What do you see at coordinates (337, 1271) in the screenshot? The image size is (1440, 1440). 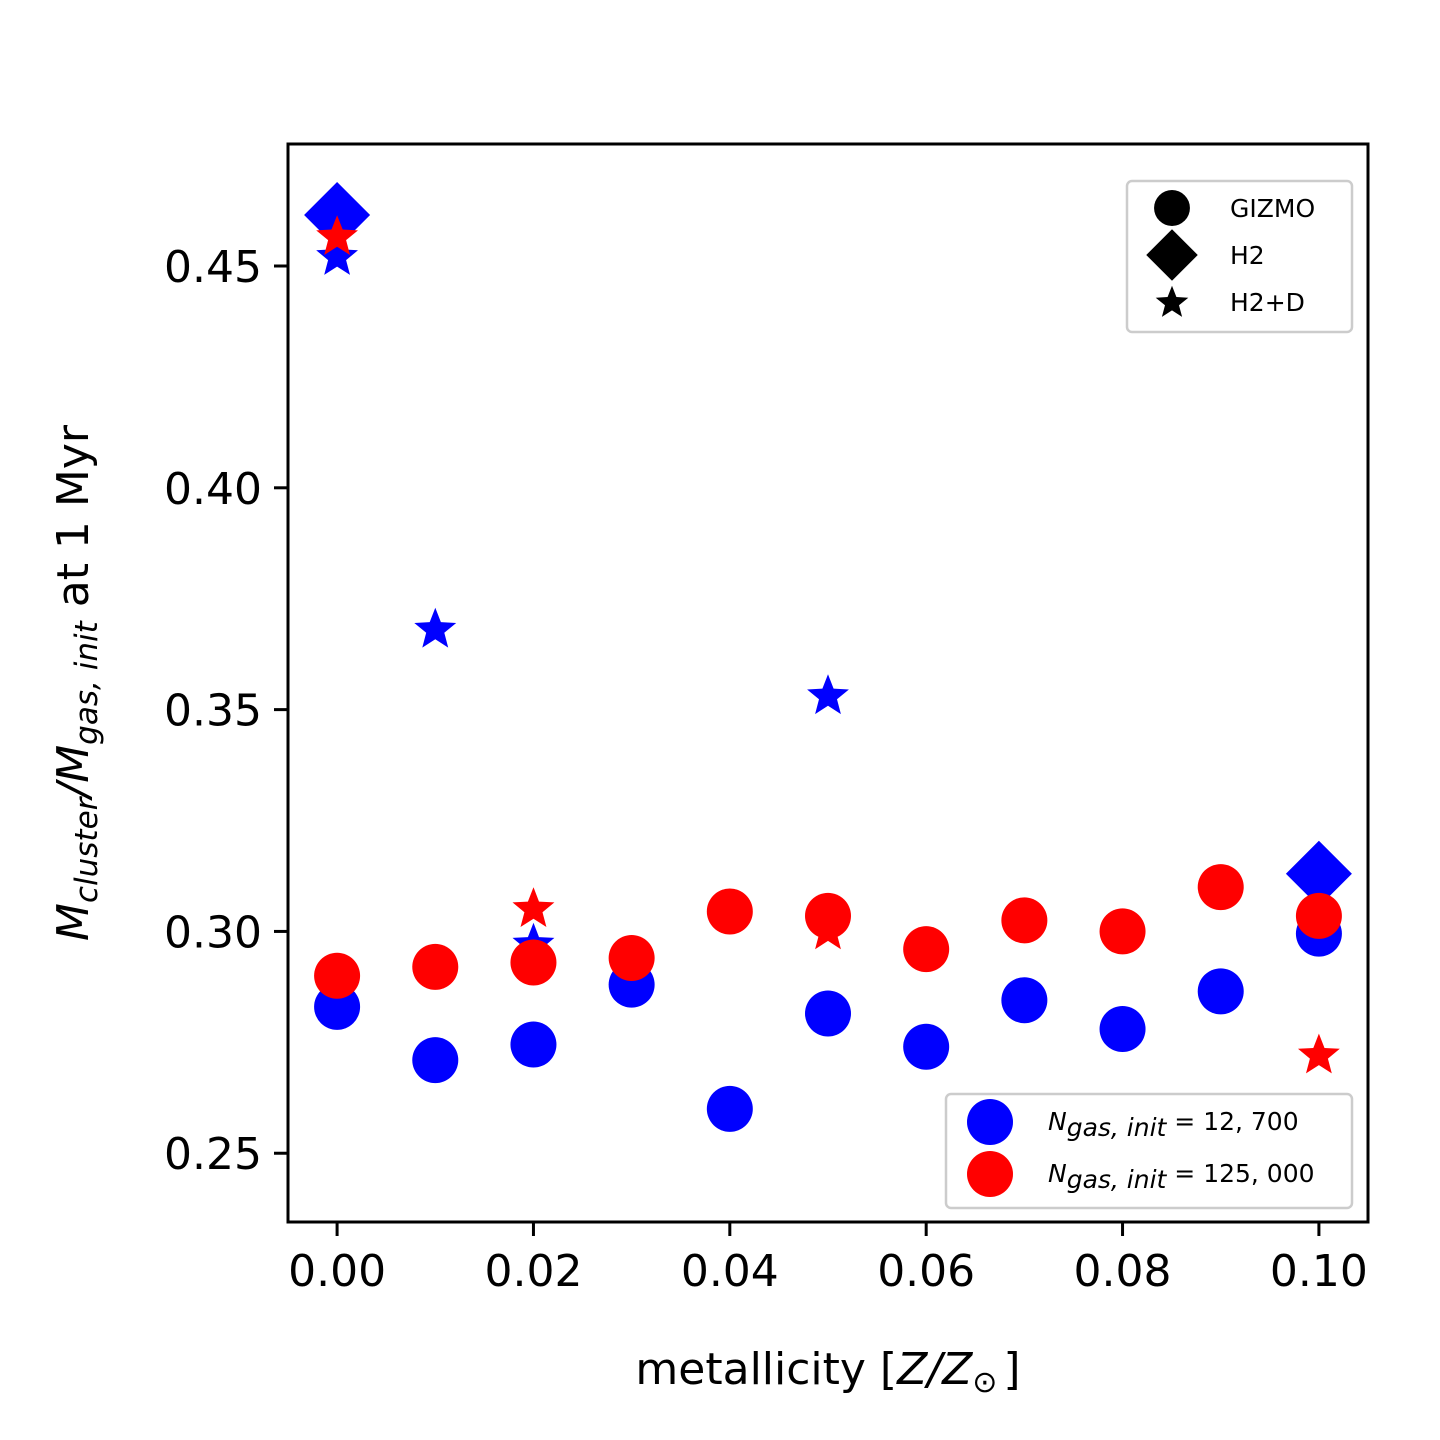 I see `x-tick-label: 0.00` at bounding box center [337, 1271].